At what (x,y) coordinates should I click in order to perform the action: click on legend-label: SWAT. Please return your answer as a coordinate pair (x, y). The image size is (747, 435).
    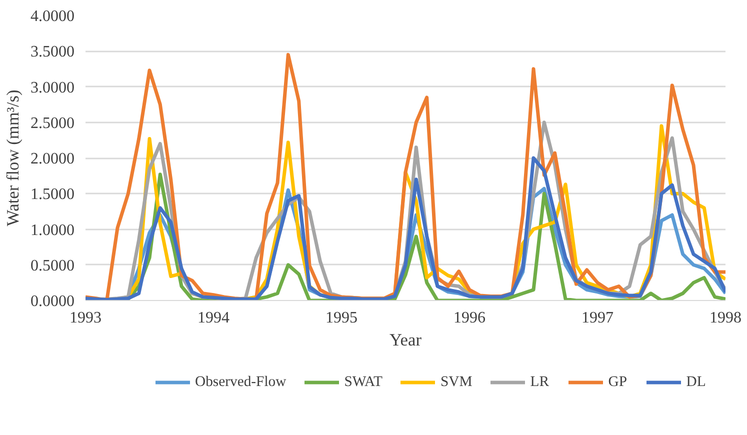
    Looking at the image, I should click on (363, 382).